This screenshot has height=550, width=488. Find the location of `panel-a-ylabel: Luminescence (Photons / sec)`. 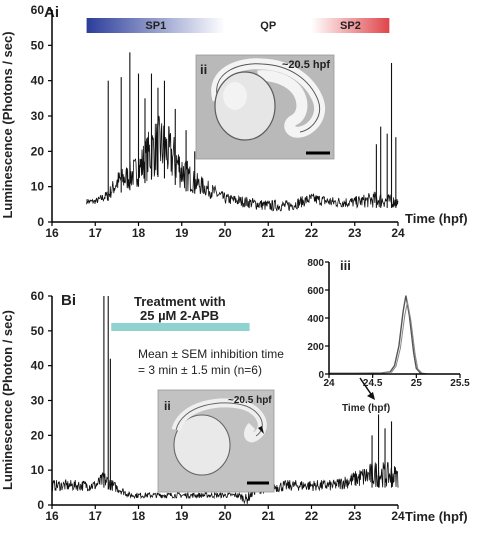

panel-a-ylabel: Luminescence (Photons / sec) is located at coordinates (7, 124).